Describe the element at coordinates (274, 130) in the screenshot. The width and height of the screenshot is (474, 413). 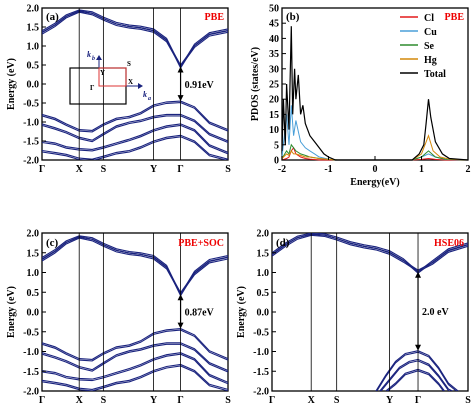
I see `y-tick-label: 10` at that location.